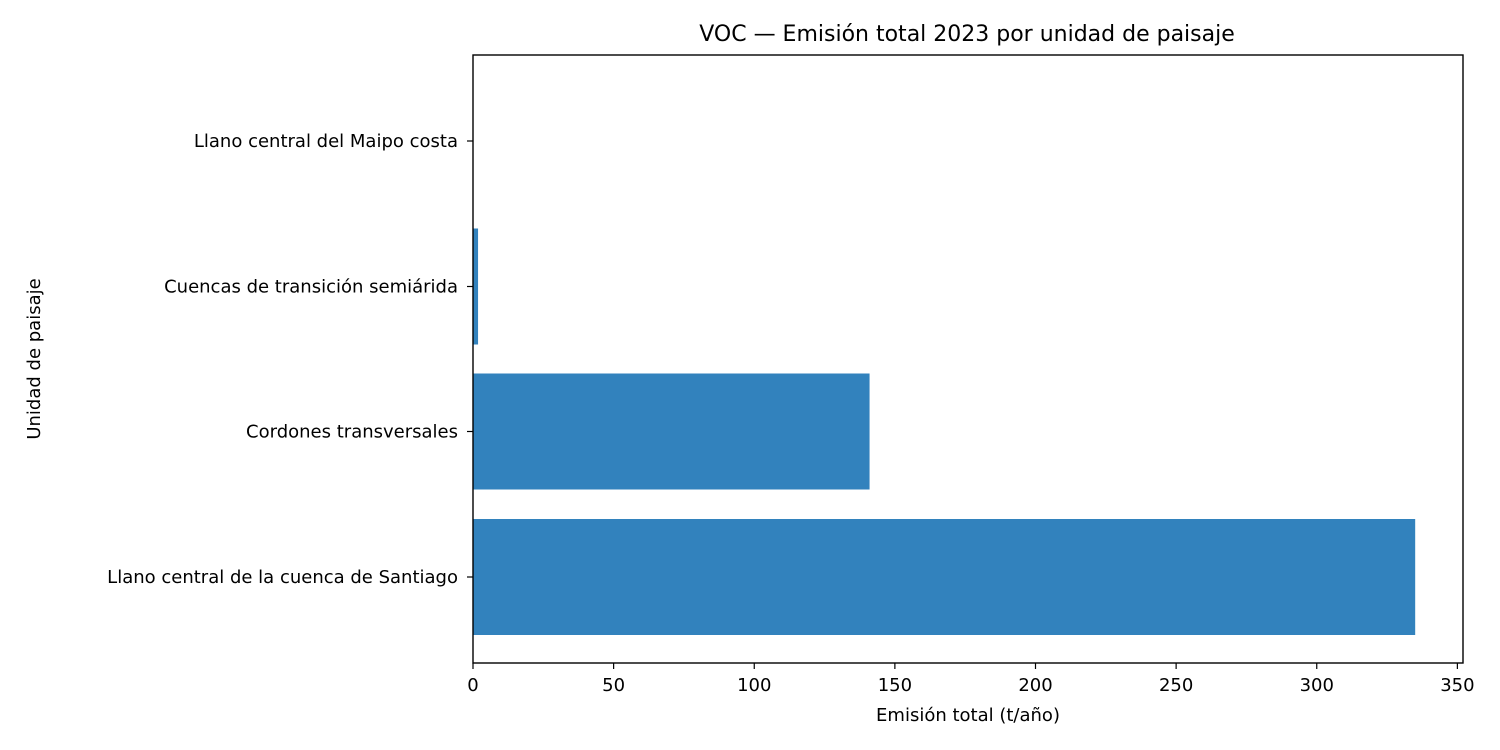  Describe the element at coordinates (613, 685) in the screenshot. I see `x-tick-label: 50` at that location.